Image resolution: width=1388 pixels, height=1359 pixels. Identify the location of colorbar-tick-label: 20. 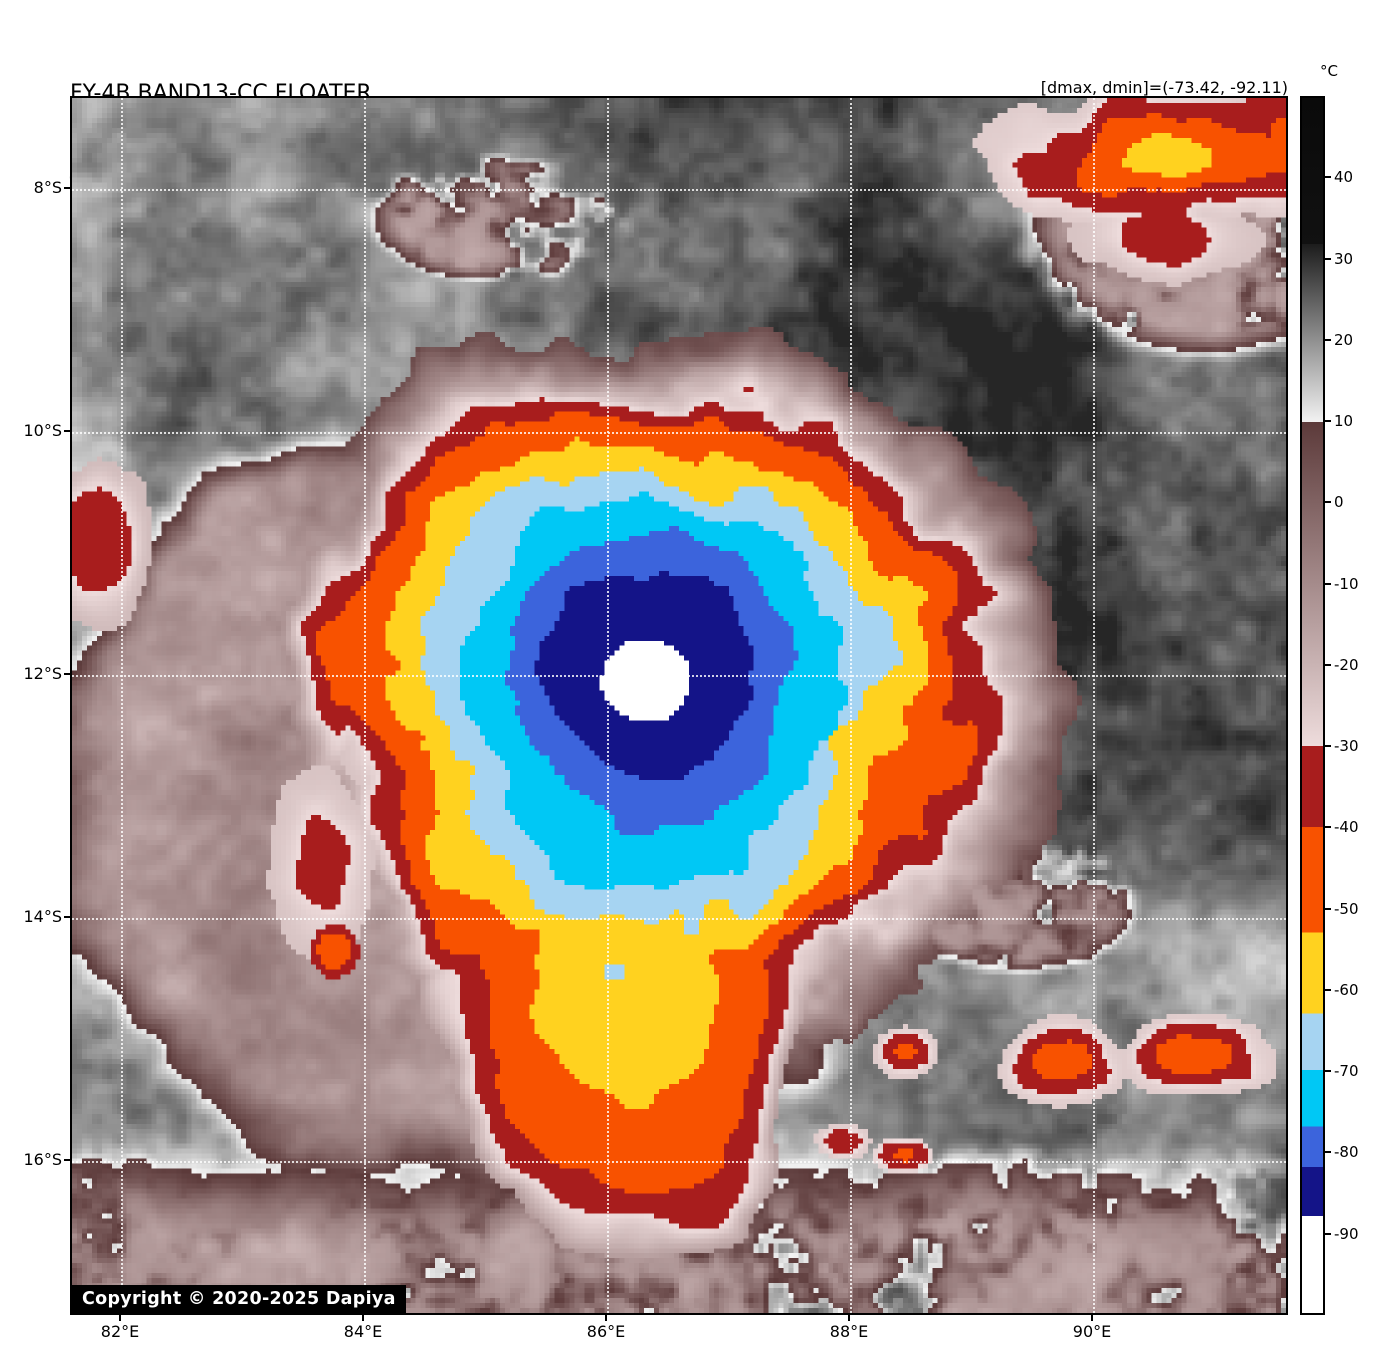
(1344, 339).